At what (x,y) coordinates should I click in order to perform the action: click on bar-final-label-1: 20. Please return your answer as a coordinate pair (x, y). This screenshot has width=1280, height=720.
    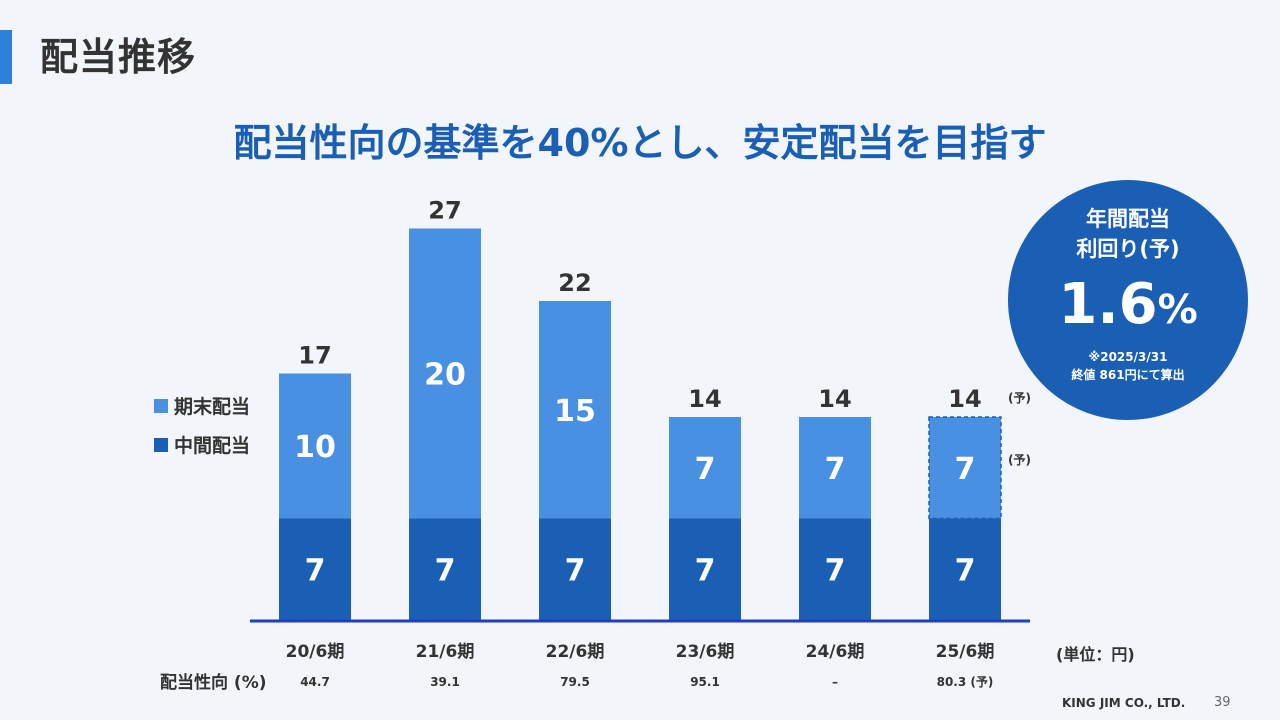
    Looking at the image, I should click on (445, 375).